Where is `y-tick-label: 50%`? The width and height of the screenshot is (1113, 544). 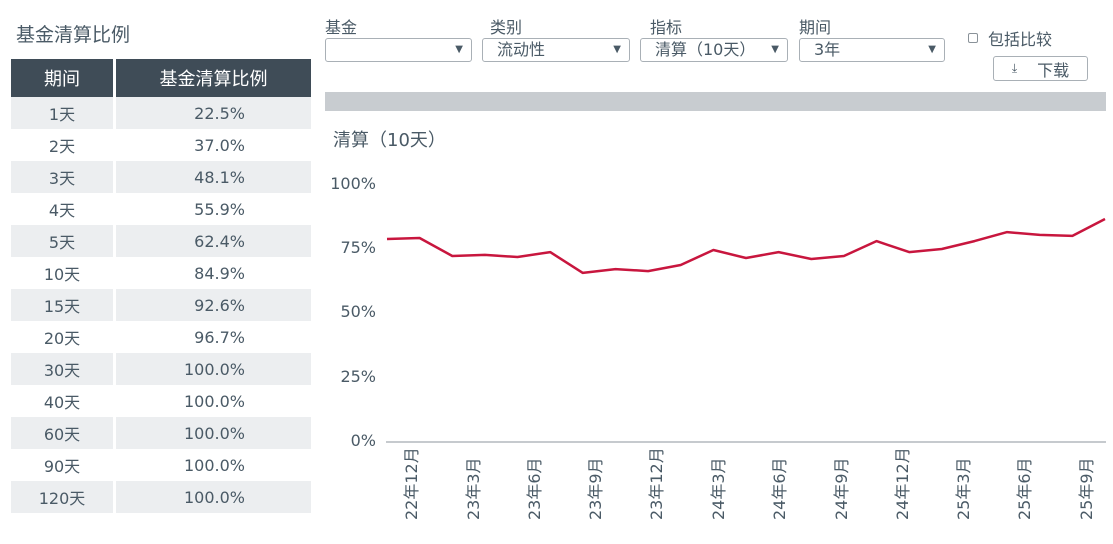
y-tick-label: 50% is located at coordinates (358, 311).